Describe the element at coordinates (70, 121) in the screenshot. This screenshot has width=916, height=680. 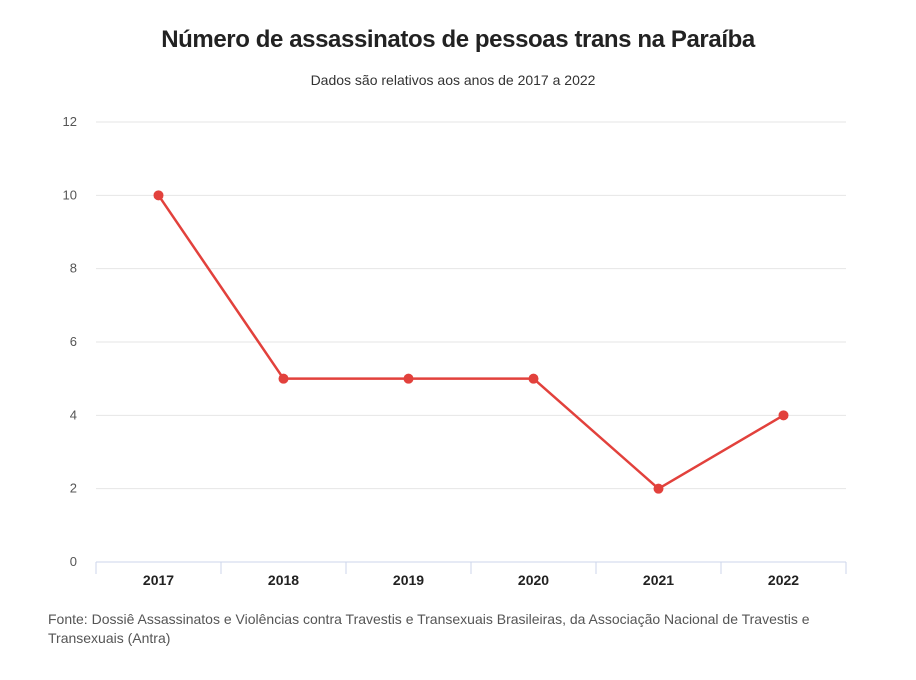
I see `y-tick-label: 12` at that location.